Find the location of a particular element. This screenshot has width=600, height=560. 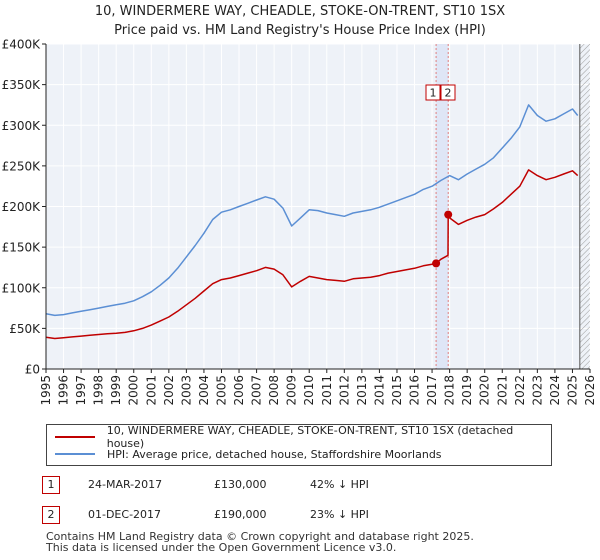

x-tick-label: 2007 is located at coordinates (257, 390).